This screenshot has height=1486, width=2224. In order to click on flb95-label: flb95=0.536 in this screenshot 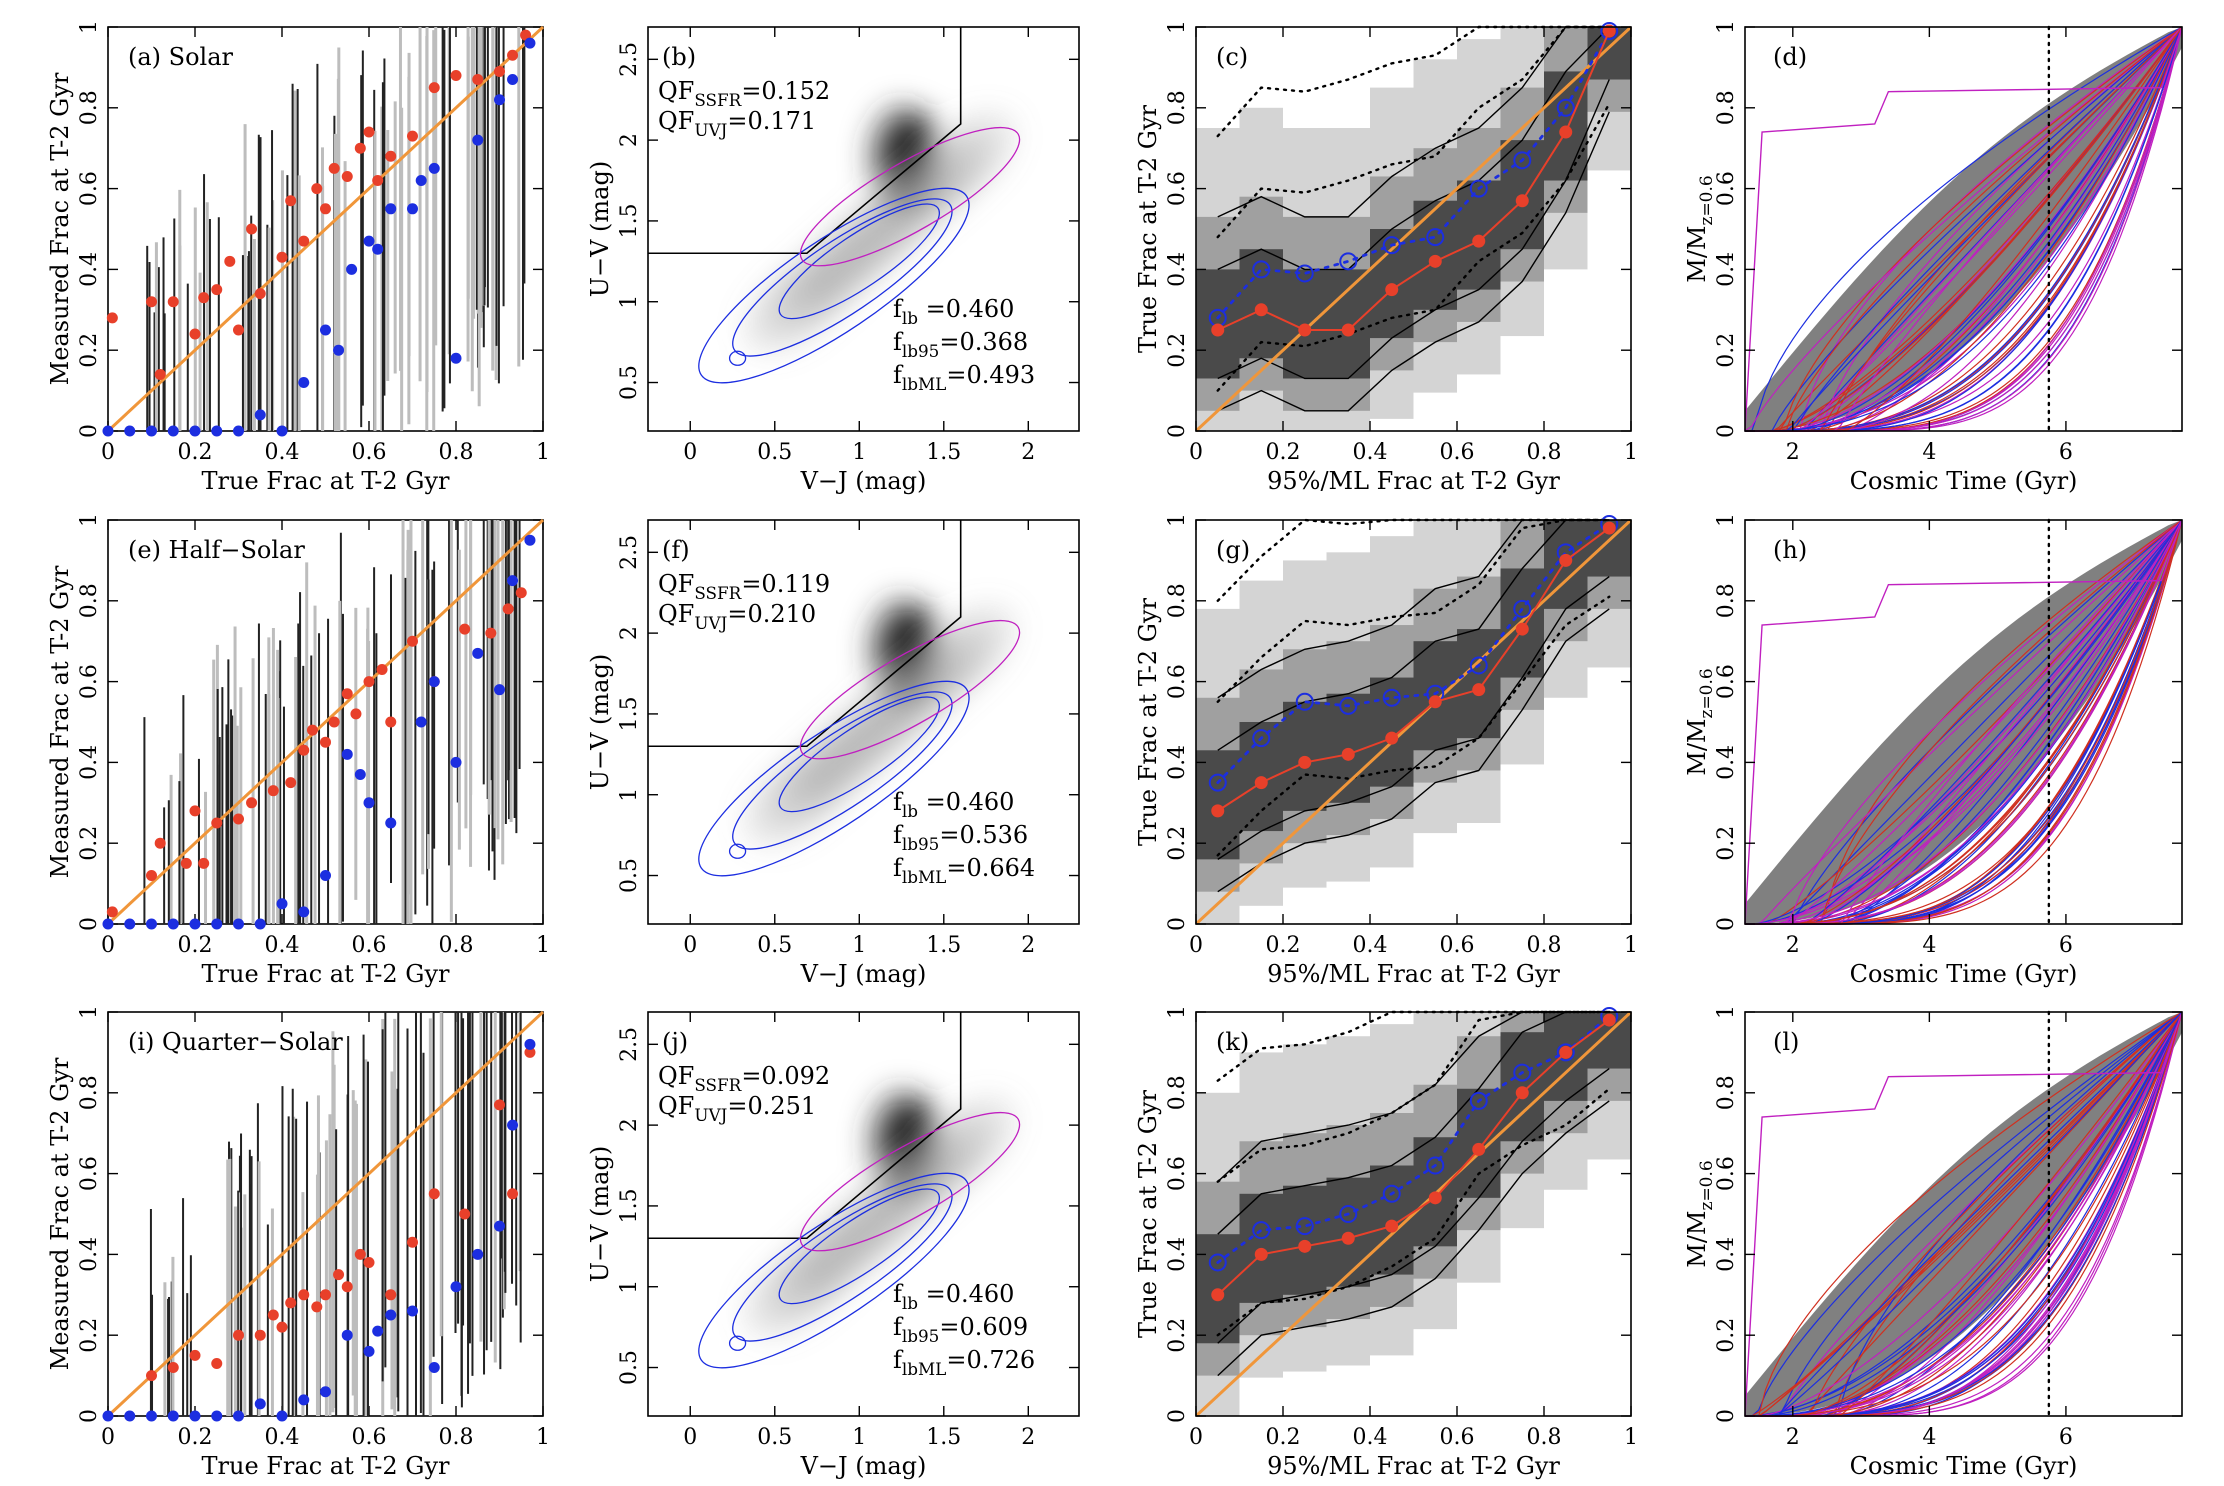, I will do `click(960, 837)`.